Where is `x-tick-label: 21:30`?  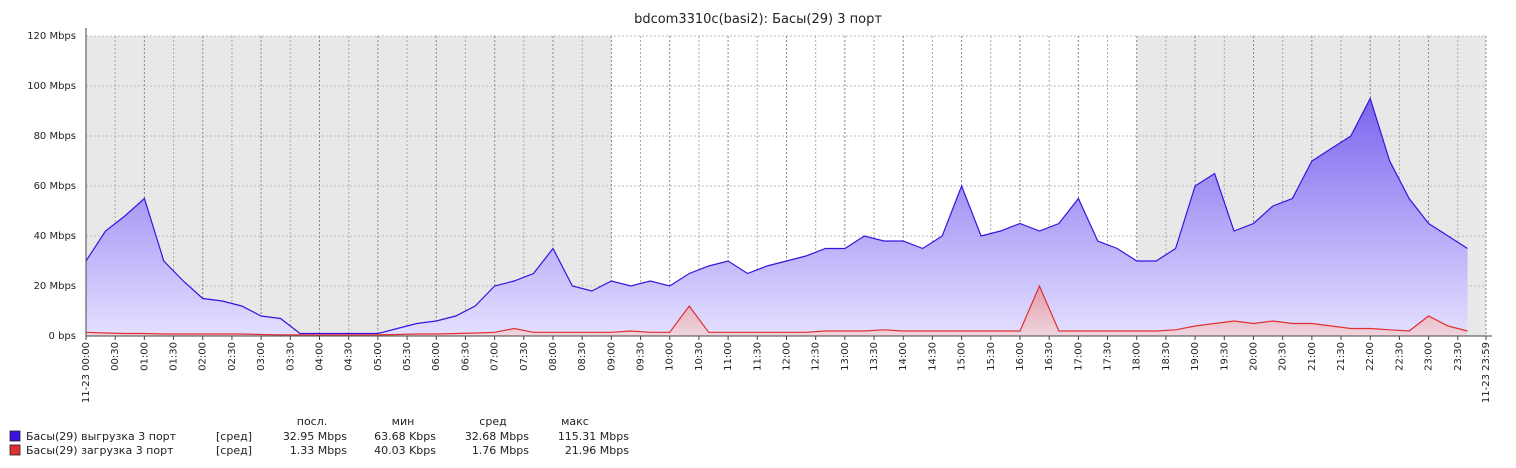
x-tick-label: 21:30 is located at coordinates (1341, 356).